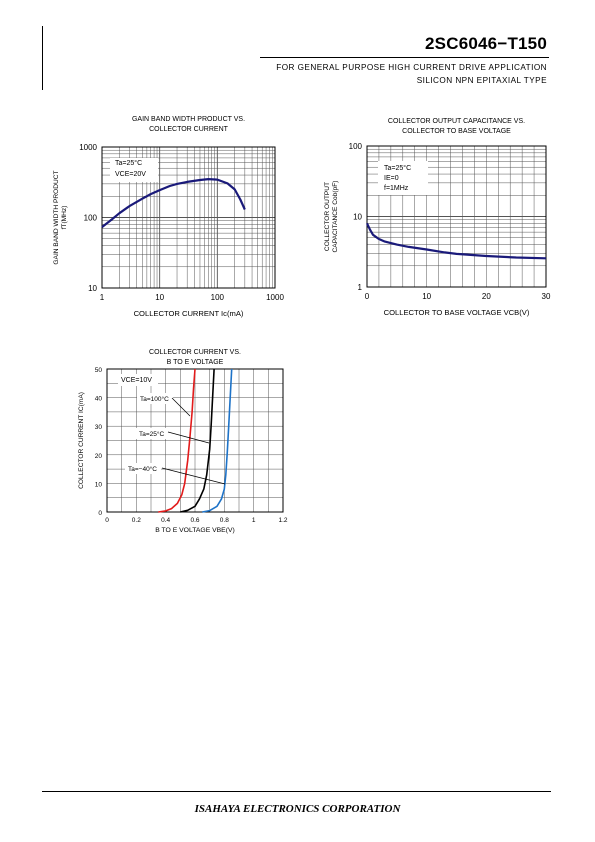 Image resolution: width=595 pixels, height=842 pixels. I want to click on y-axis-label: fT(MHz), so click(64, 218).